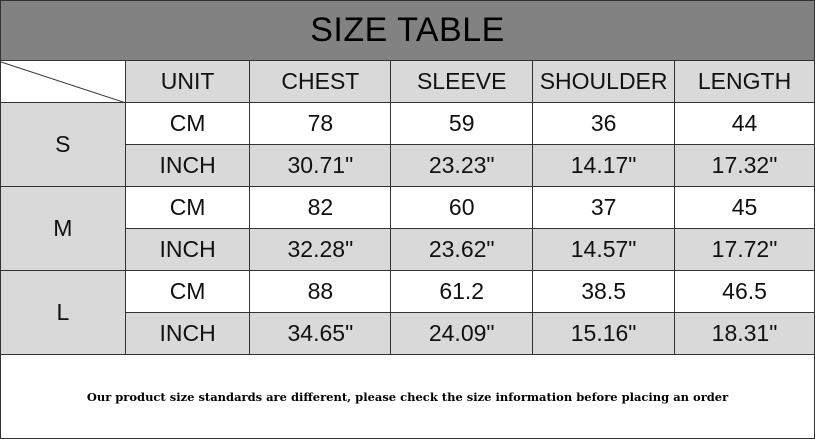 The height and width of the screenshot is (439, 815). What do you see at coordinates (604, 165) in the screenshot?
I see `value-cell: 14.17"` at bounding box center [604, 165].